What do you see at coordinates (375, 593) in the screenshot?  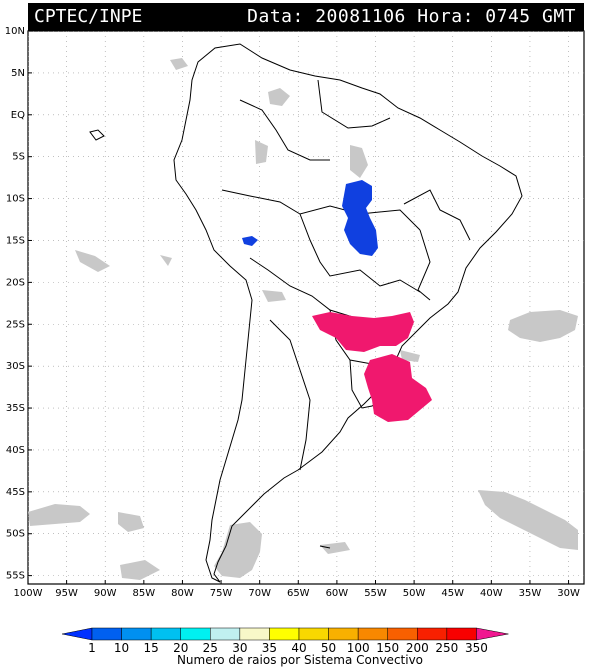 I see `lon-label: 55W` at bounding box center [375, 593].